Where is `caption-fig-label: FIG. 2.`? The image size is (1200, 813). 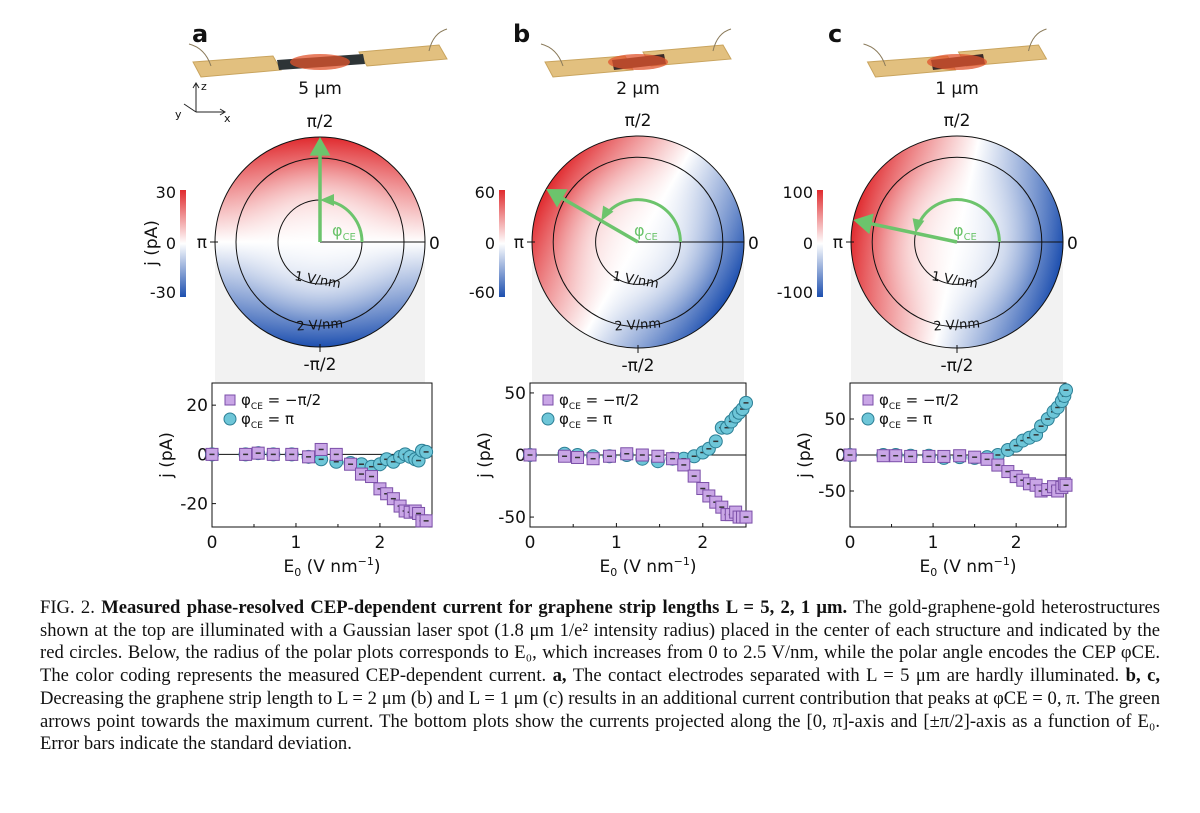
caption-fig-label: FIG. 2. is located at coordinates (67, 607).